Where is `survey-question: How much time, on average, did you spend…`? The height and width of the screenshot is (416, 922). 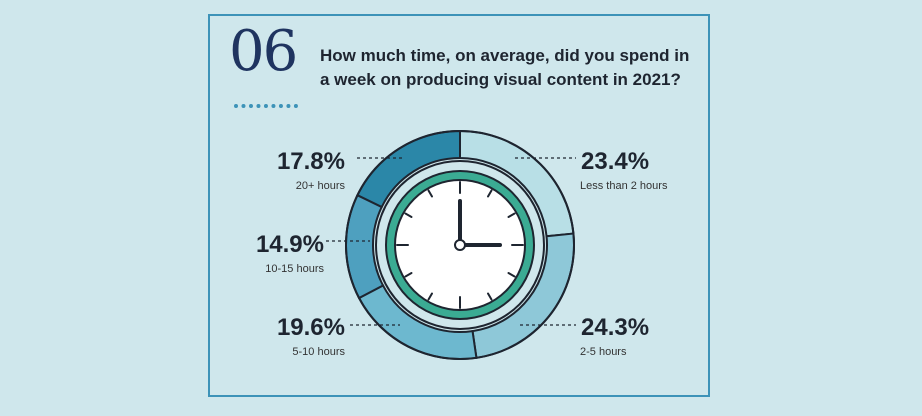
survey-question: How much time, on average, did you spend… is located at coordinates (505, 67).